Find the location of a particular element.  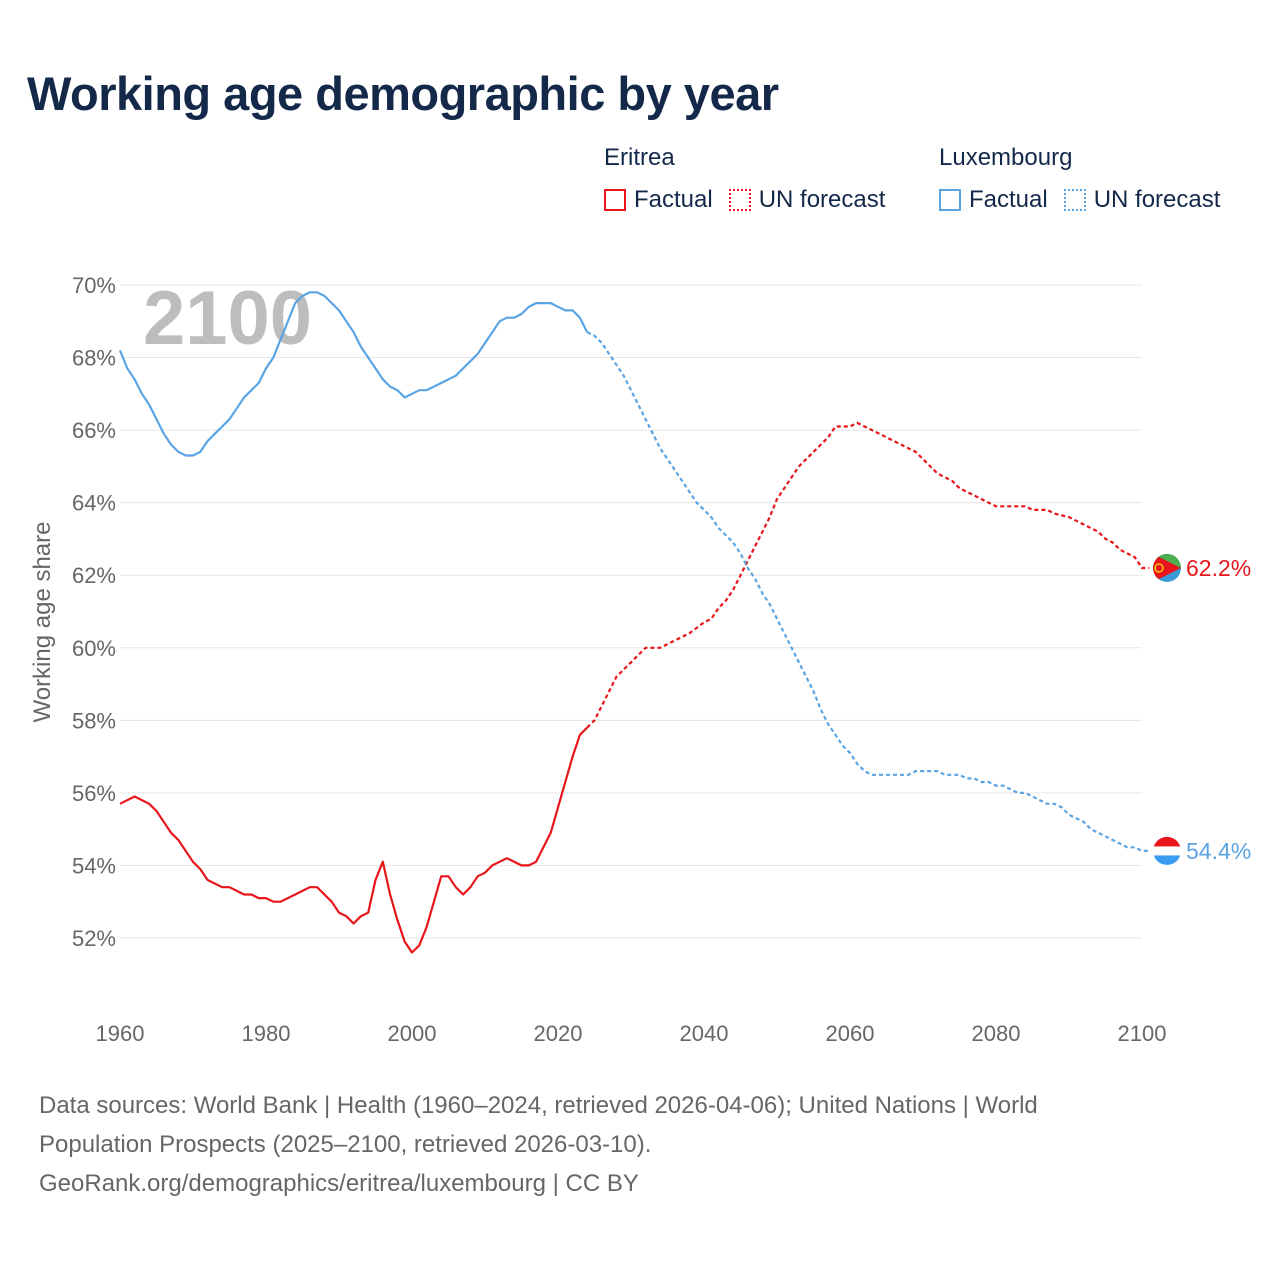

end-markers: 62.2% 54.4% is located at coordinates (1202, 709).